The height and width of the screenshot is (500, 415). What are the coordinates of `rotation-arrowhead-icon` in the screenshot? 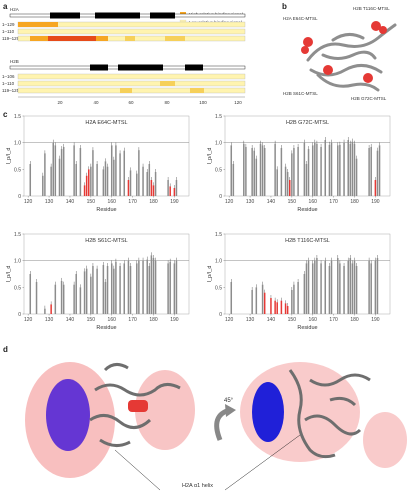 It's located at (230, 410).